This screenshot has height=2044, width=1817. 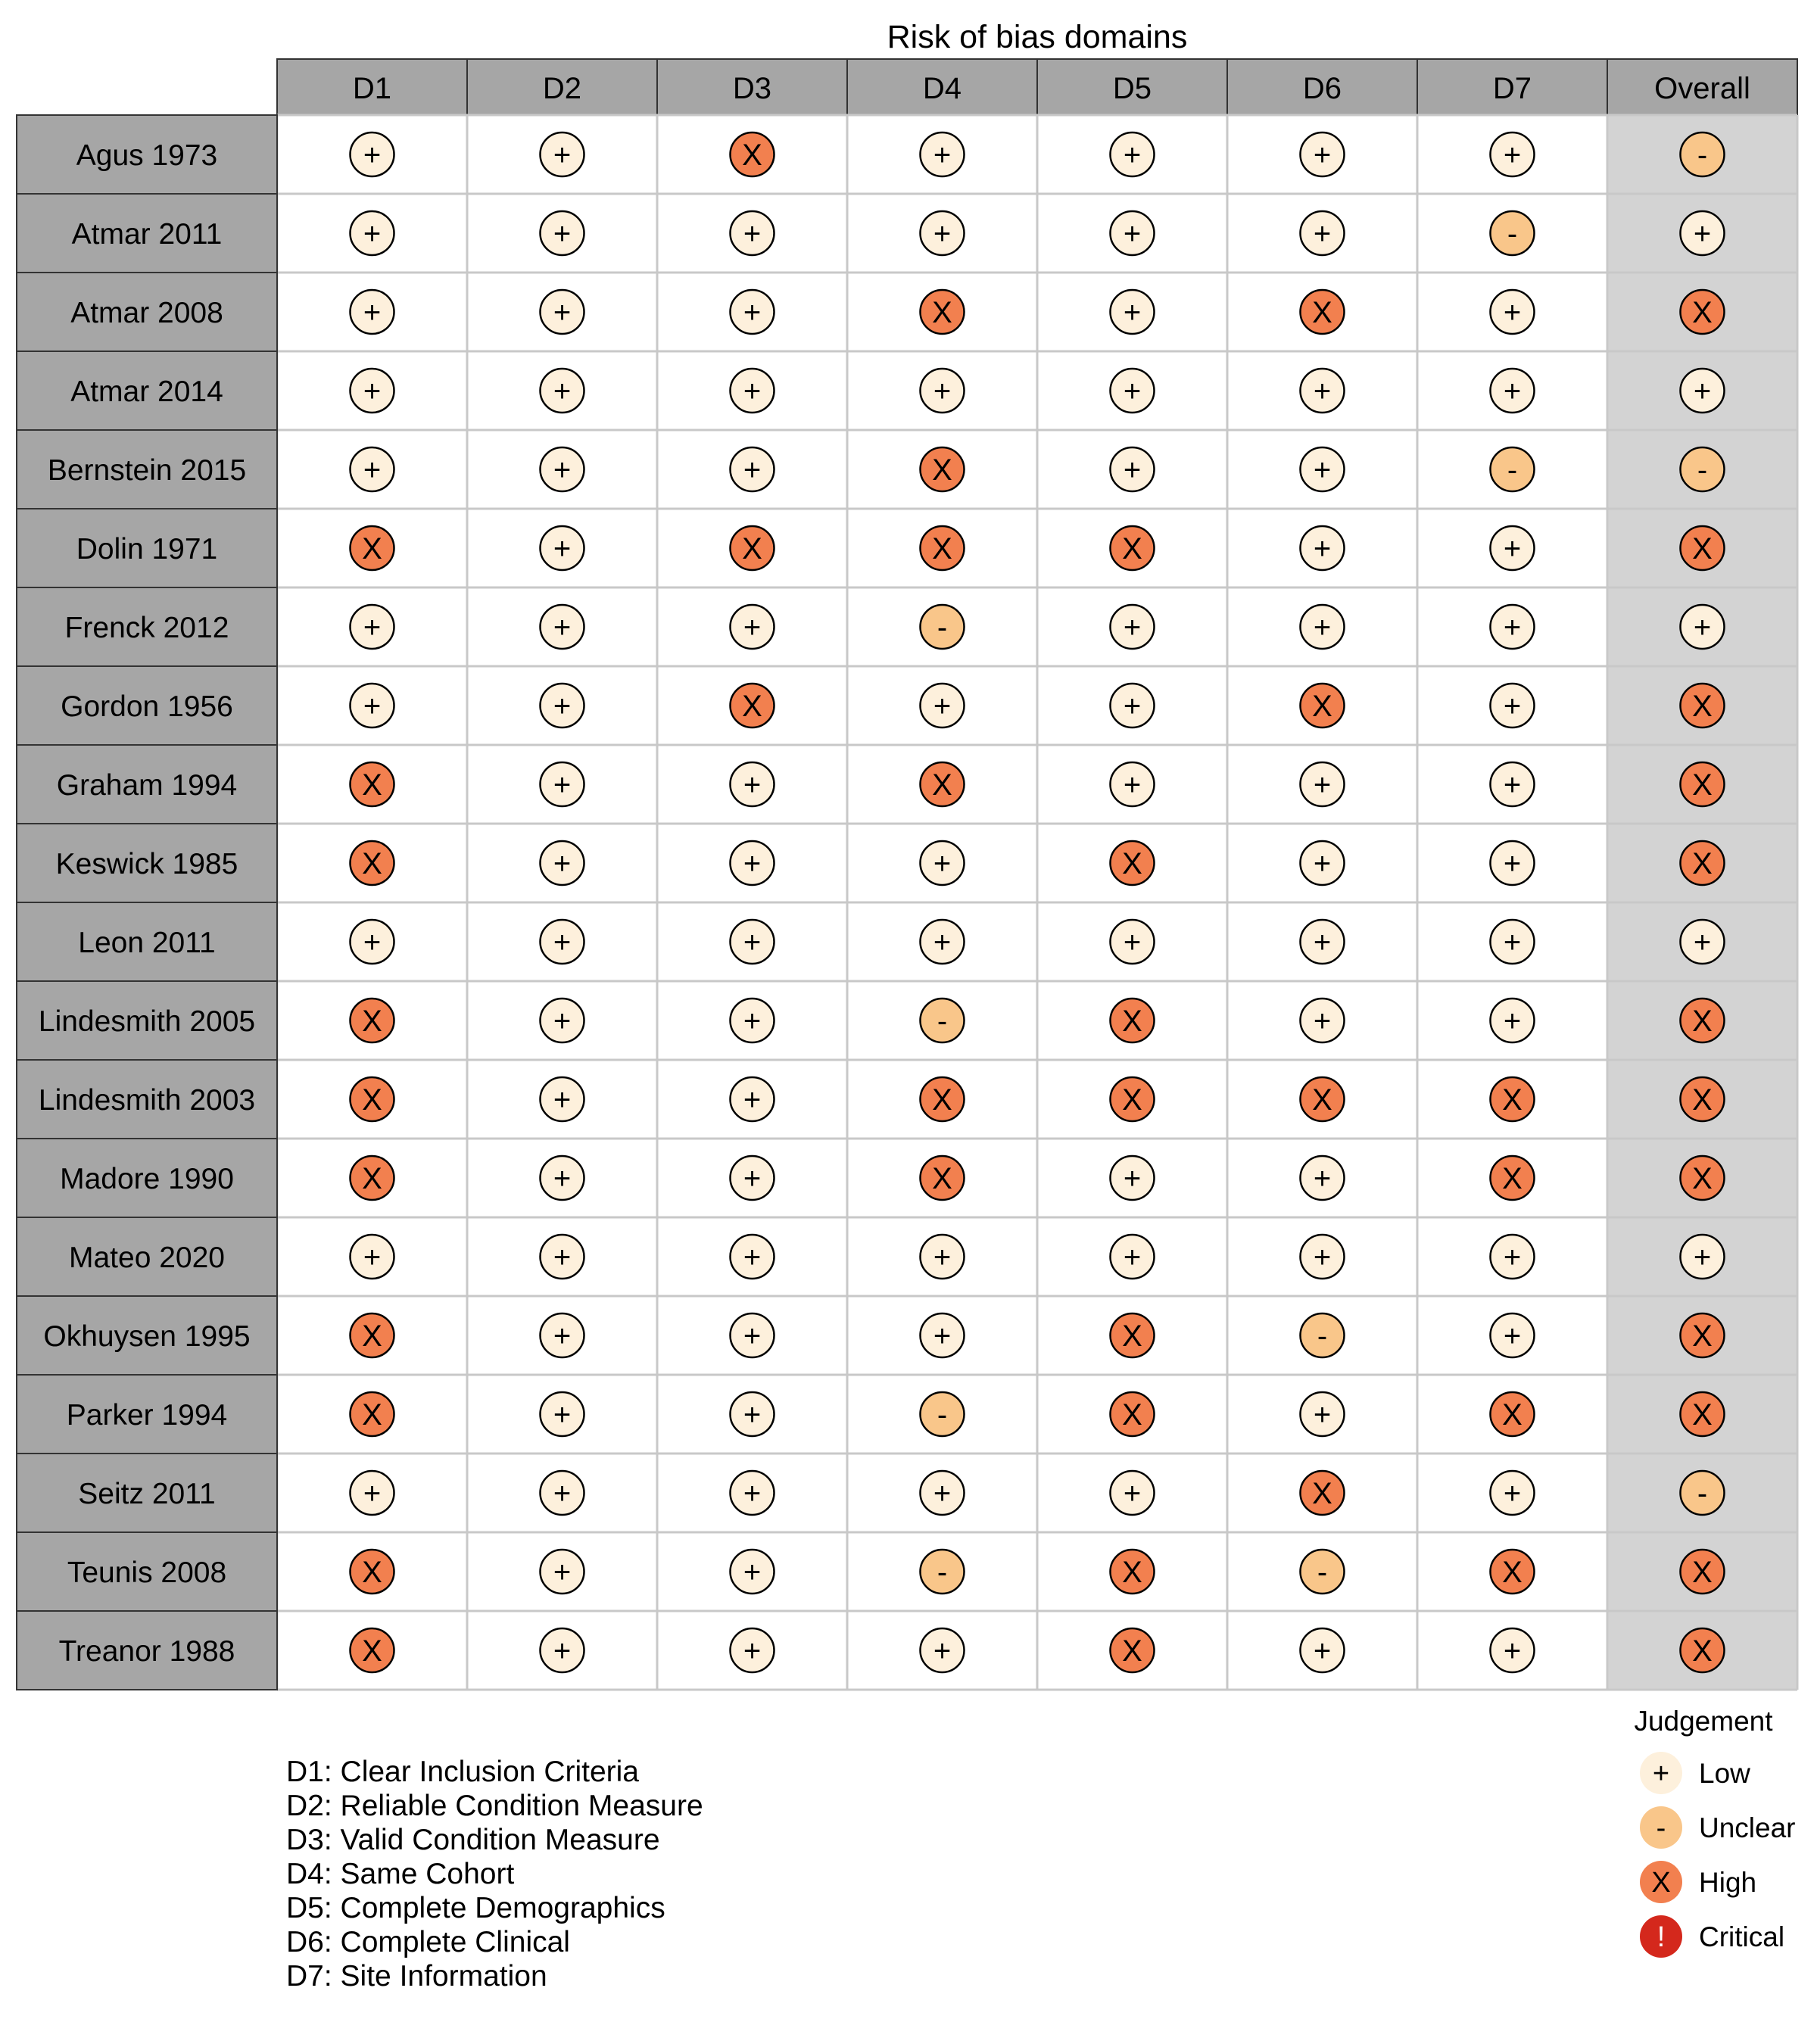 What do you see at coordinates (562, 88) in the screenshot?
I see `column-header-label: D2` at bounding box center [562, 88].